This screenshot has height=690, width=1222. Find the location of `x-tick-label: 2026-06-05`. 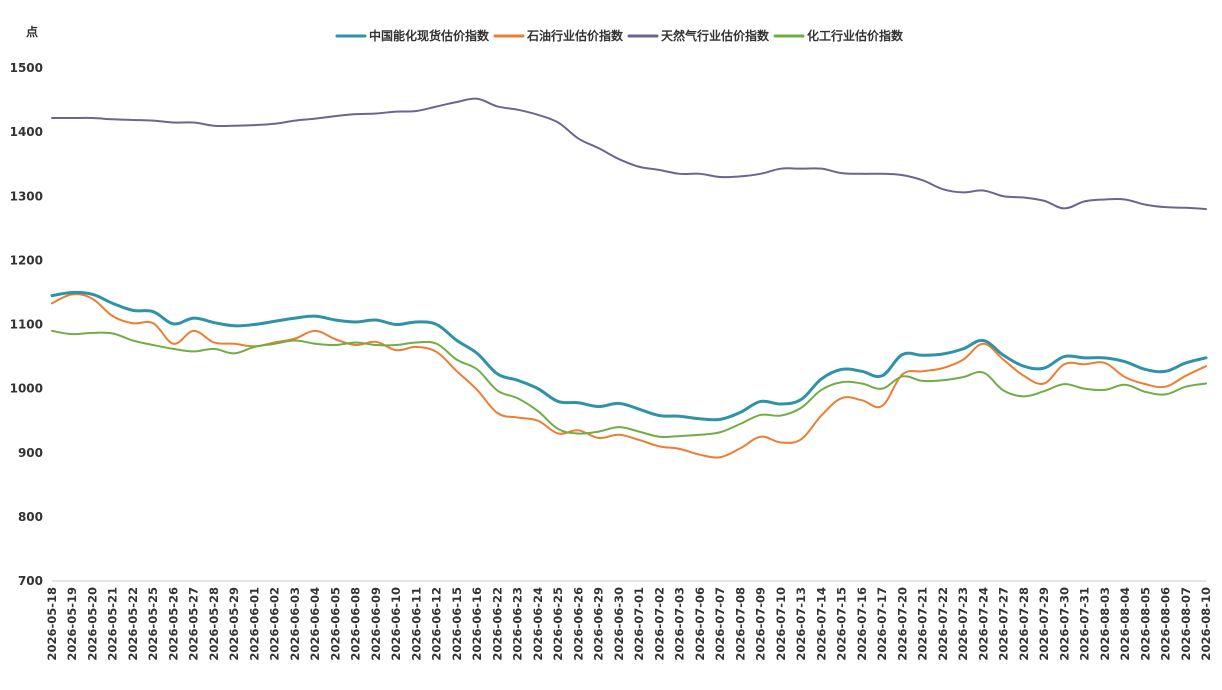

x-tick-label: 2026-06-05 is located at coordinates (335, 624).